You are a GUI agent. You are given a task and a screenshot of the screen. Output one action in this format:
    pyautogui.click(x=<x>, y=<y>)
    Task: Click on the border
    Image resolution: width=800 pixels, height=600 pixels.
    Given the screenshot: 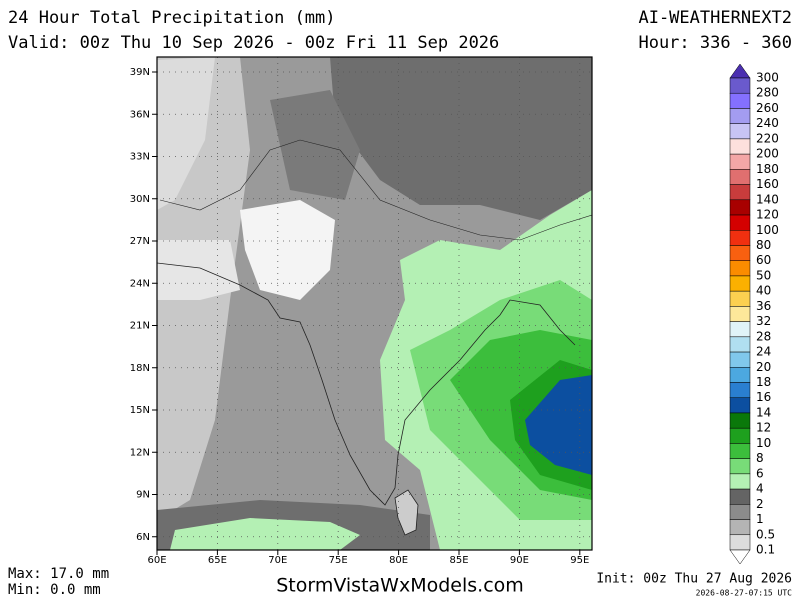 What is the action you would take?
    pyautogui.click(x=375, y=190)
    